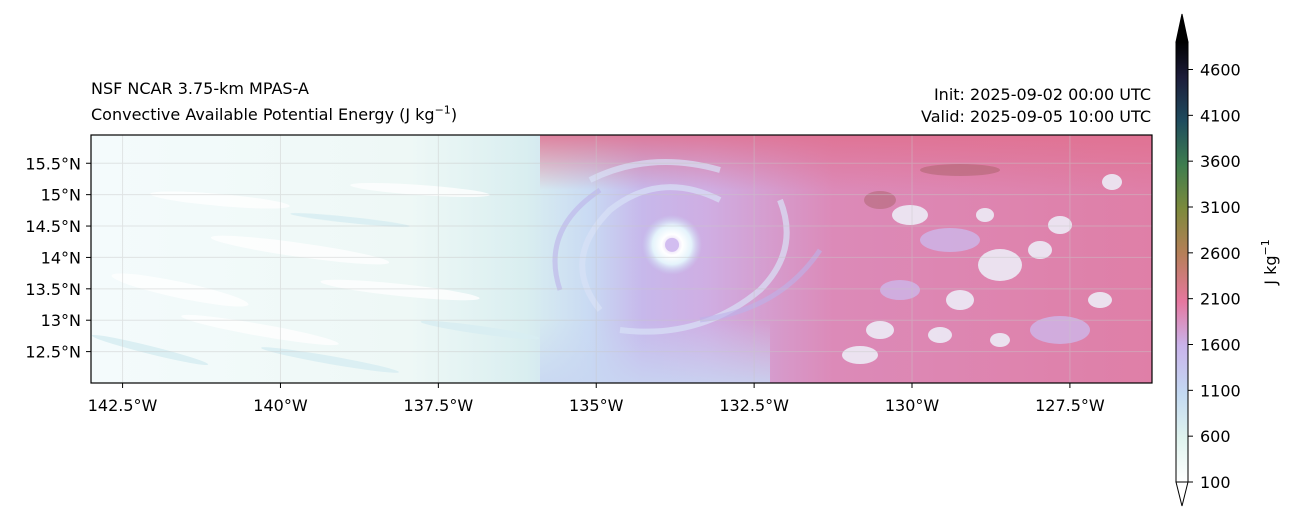 The height and width of the screenshot is (520, 1299). Describe the element at coordinates (1035, 116) in the screenshot. I see `valid-time: Valid: 2025-09-05 10:00 UTC` at that location.